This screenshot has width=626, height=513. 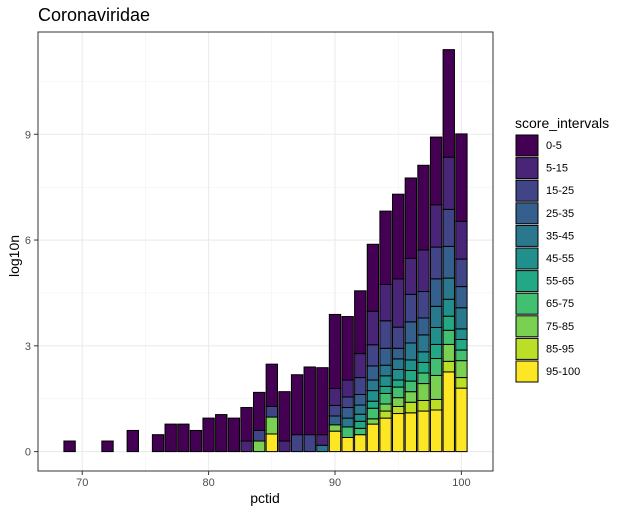 What do you see at coordinates (560, 282) in the screenshot?
I see `legend-label: 55-65` at bounding box center [560, 282].